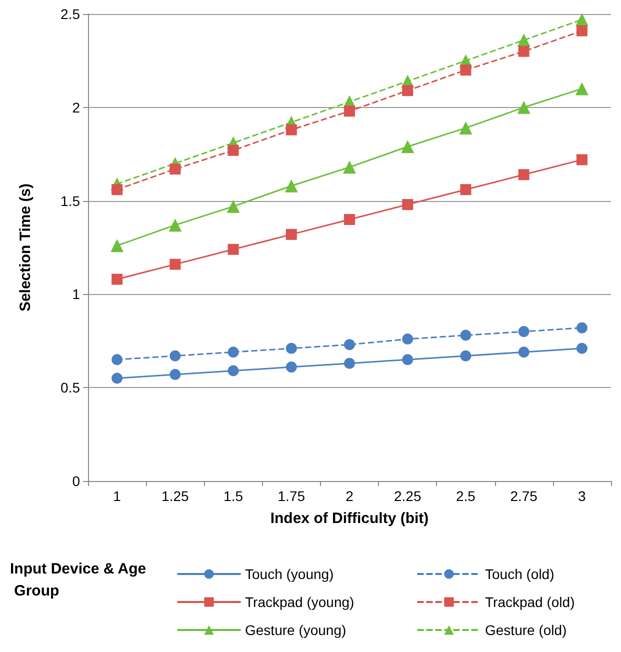 The image size is (621, 652). I want to click on legend-title: Input Device & Age Group, so click(78, 580).